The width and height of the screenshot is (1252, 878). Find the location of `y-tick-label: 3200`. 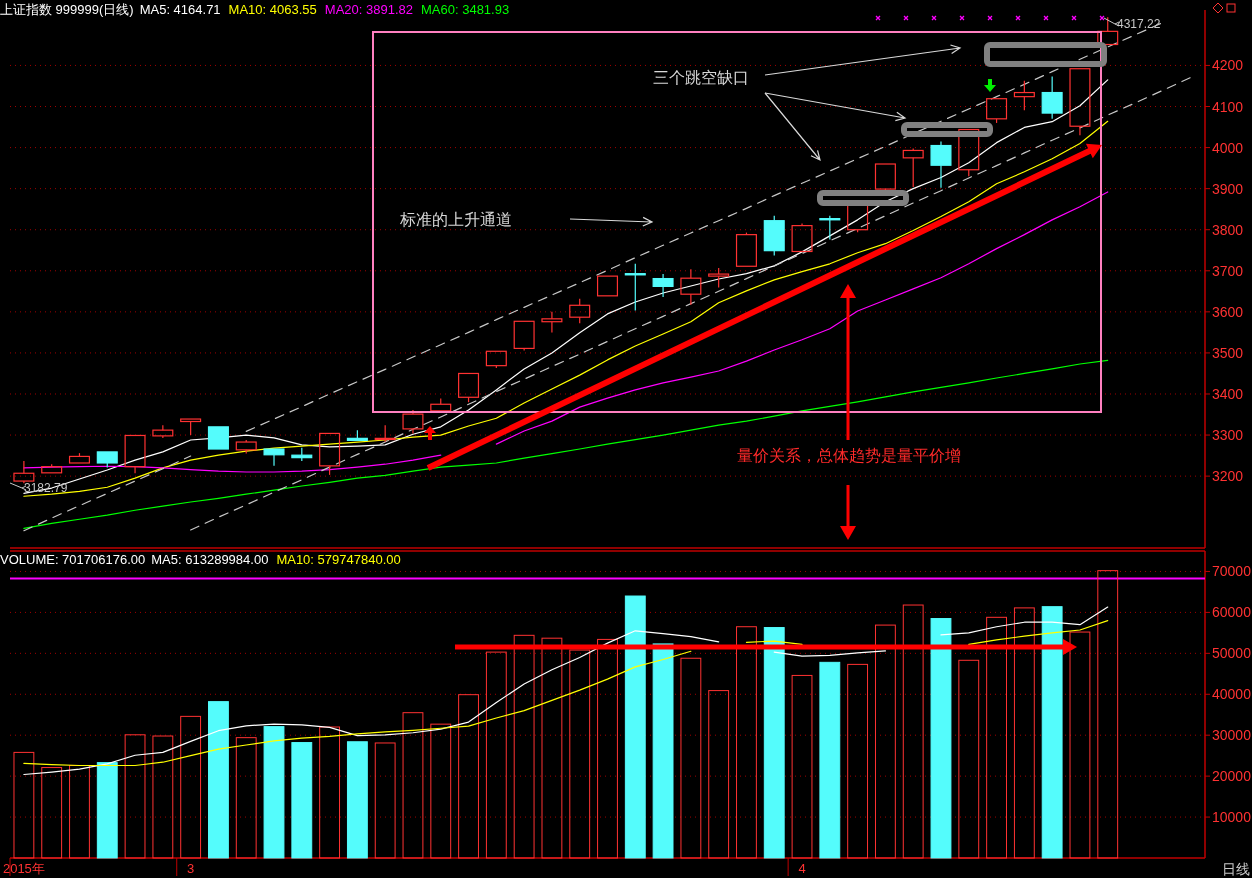

y-tick-label: 3200 is located at coordinates (1228, 476).